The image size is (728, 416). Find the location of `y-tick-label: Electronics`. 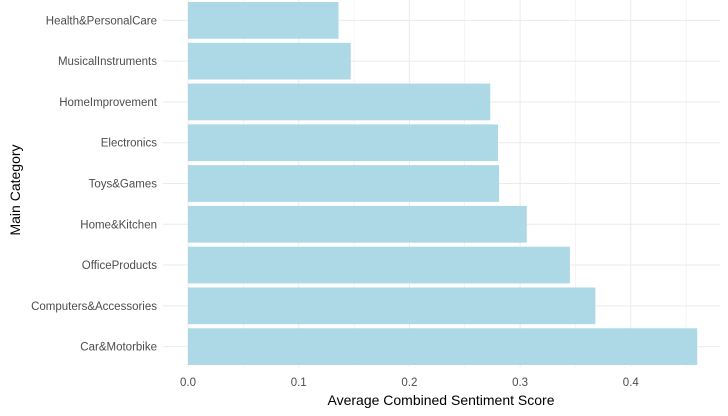

y-tick-label: Electronics is located at coordinates (129, 144).